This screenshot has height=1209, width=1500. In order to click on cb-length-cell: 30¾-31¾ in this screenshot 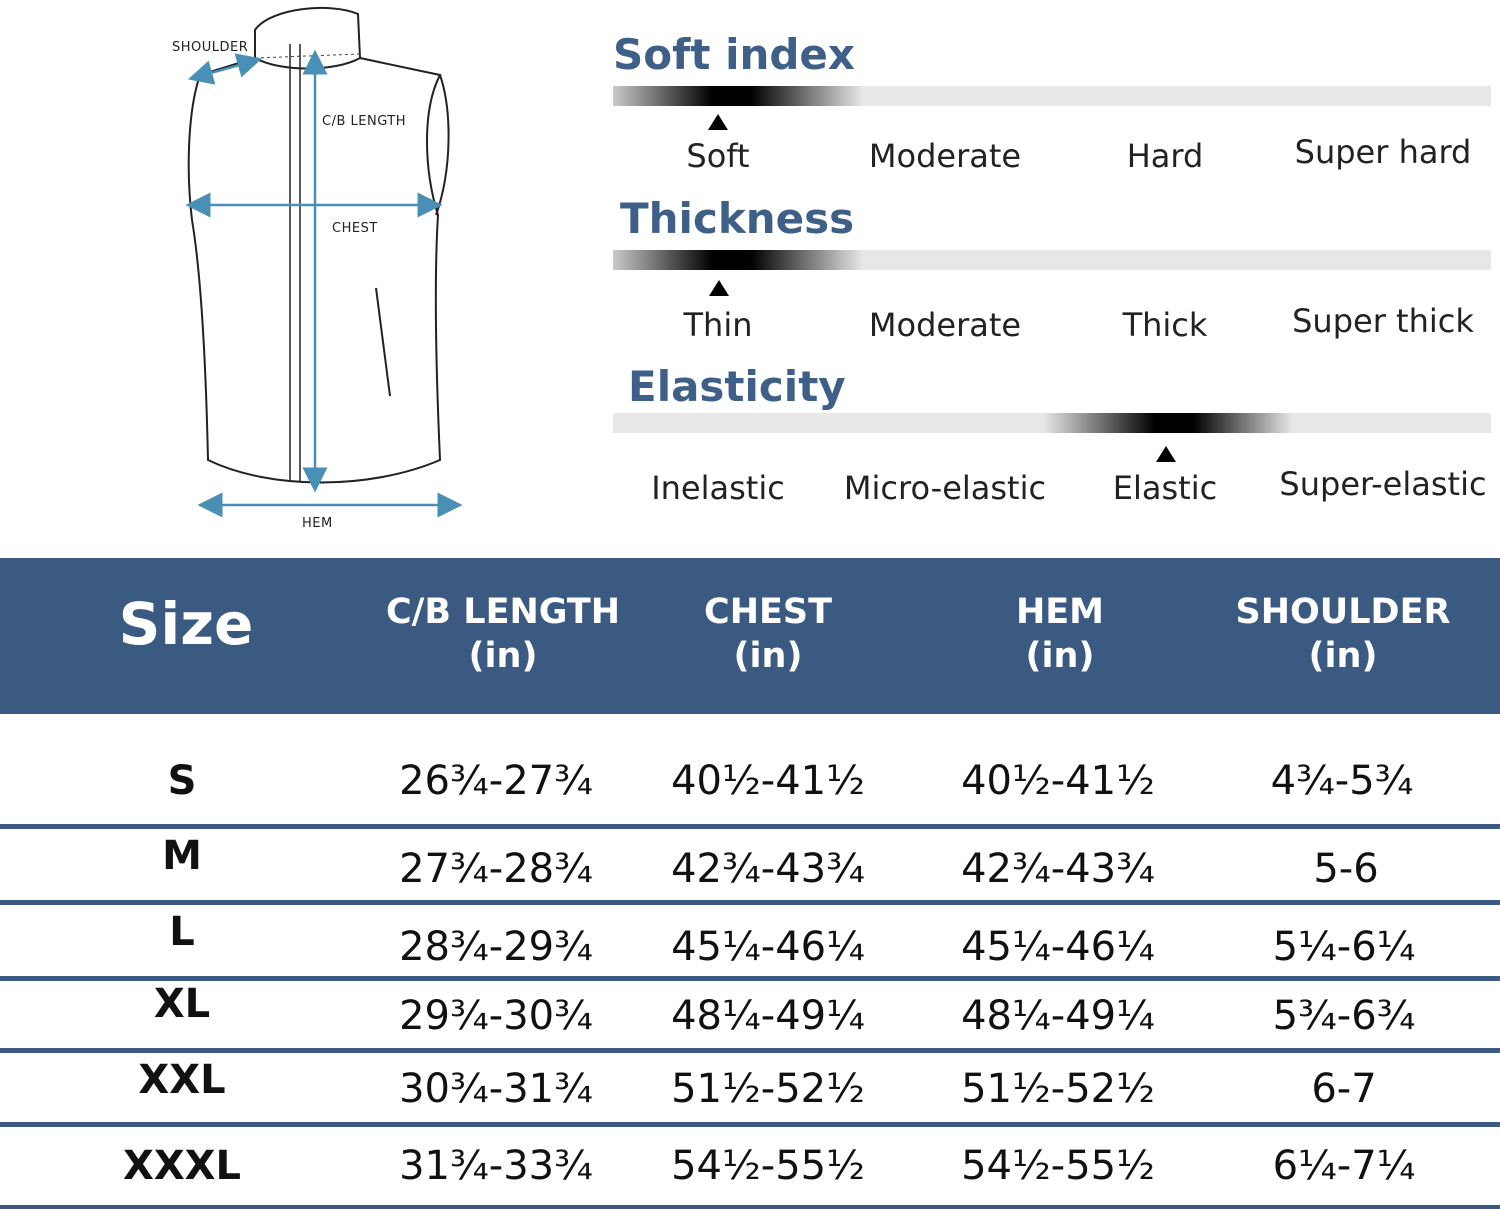, I will do `click(496, 1089)`.